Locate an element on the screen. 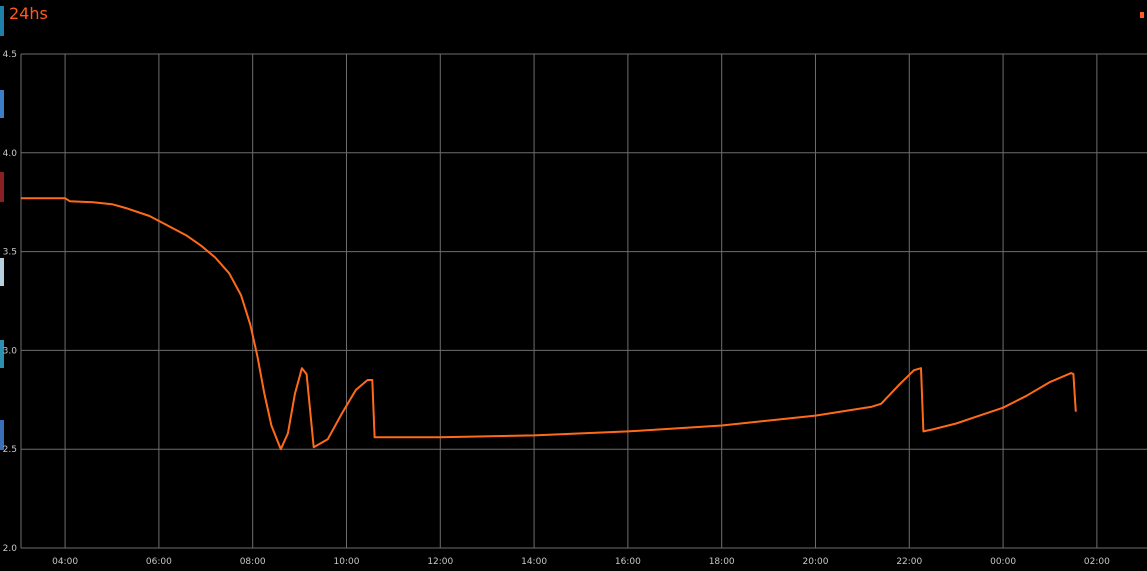 The height and width of the screenshot is (571, 1147). corner-indicator is located at coordinates (1142, 15).